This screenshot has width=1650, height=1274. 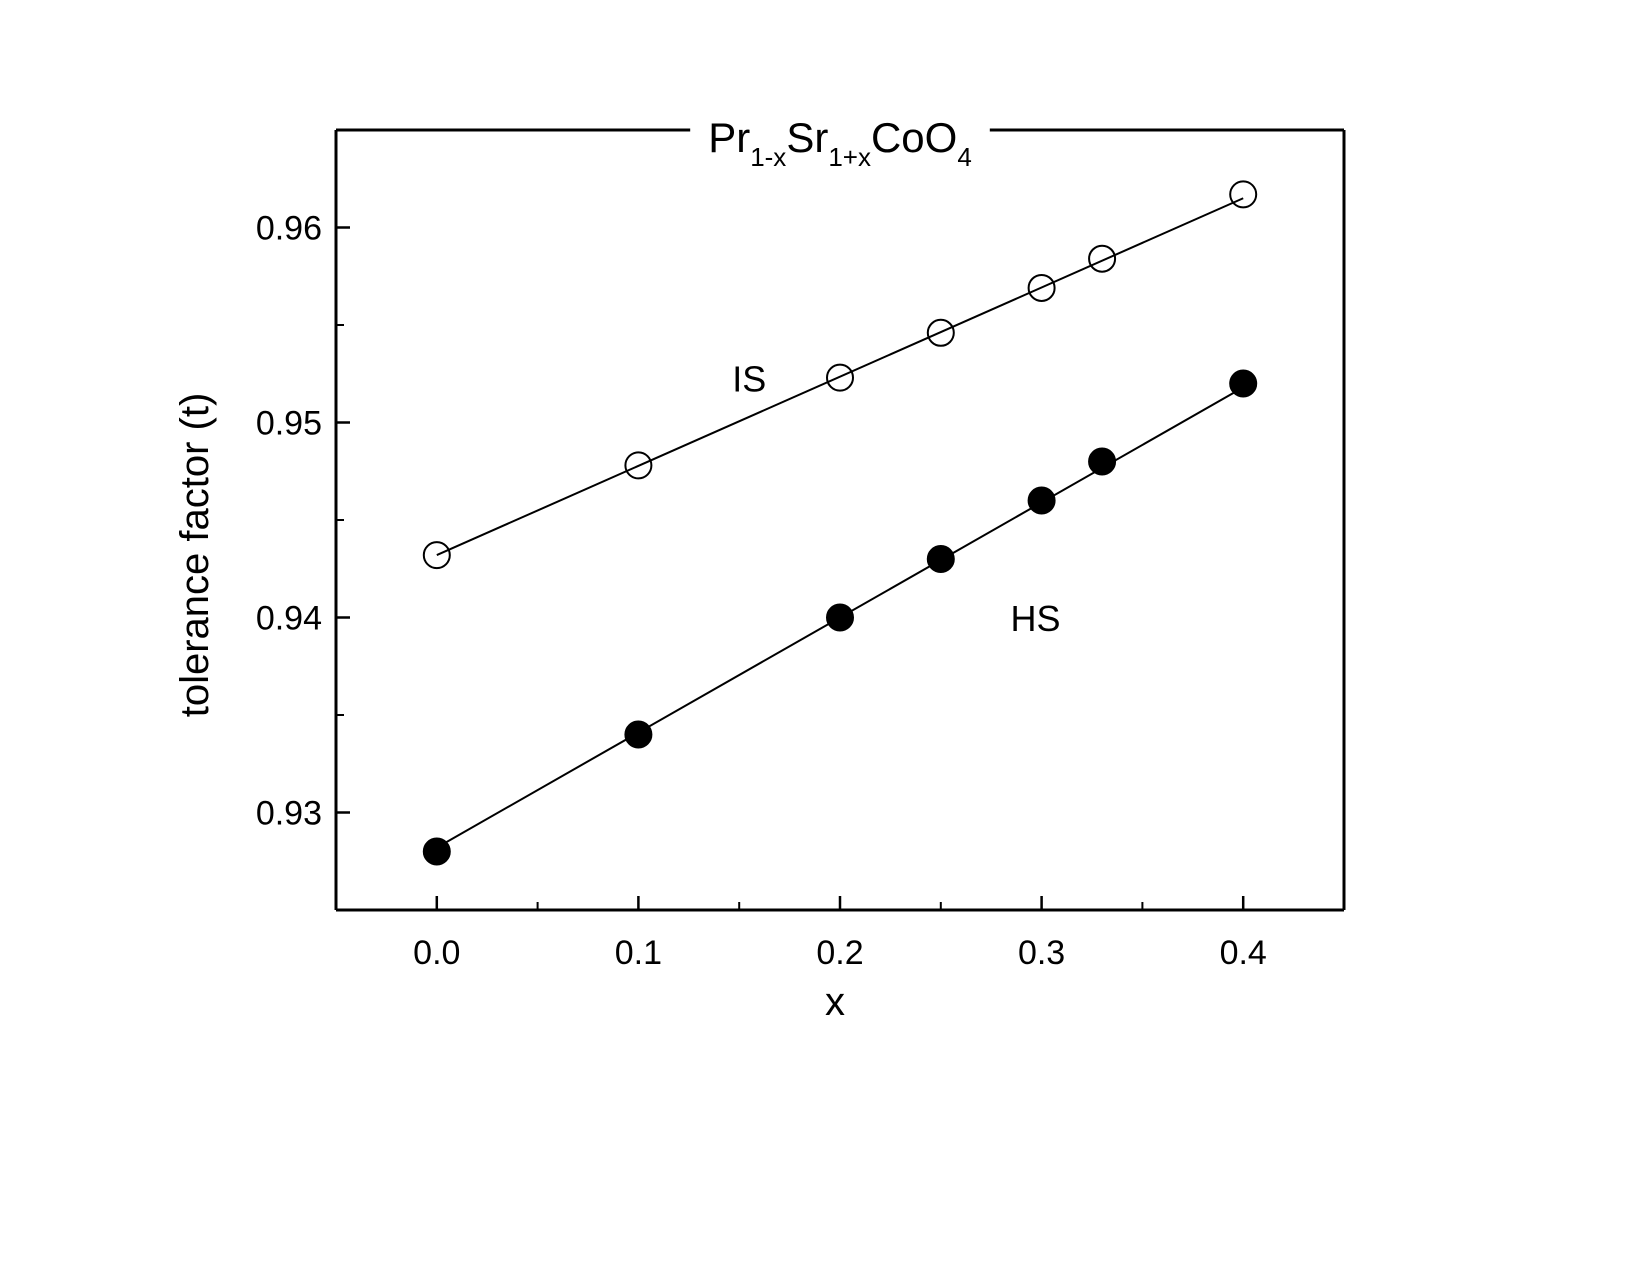 What do you see at coordinates (436, 953) in the screenshot?
I see `x-tick-label: 0.0` at bounding box center [436, 953].